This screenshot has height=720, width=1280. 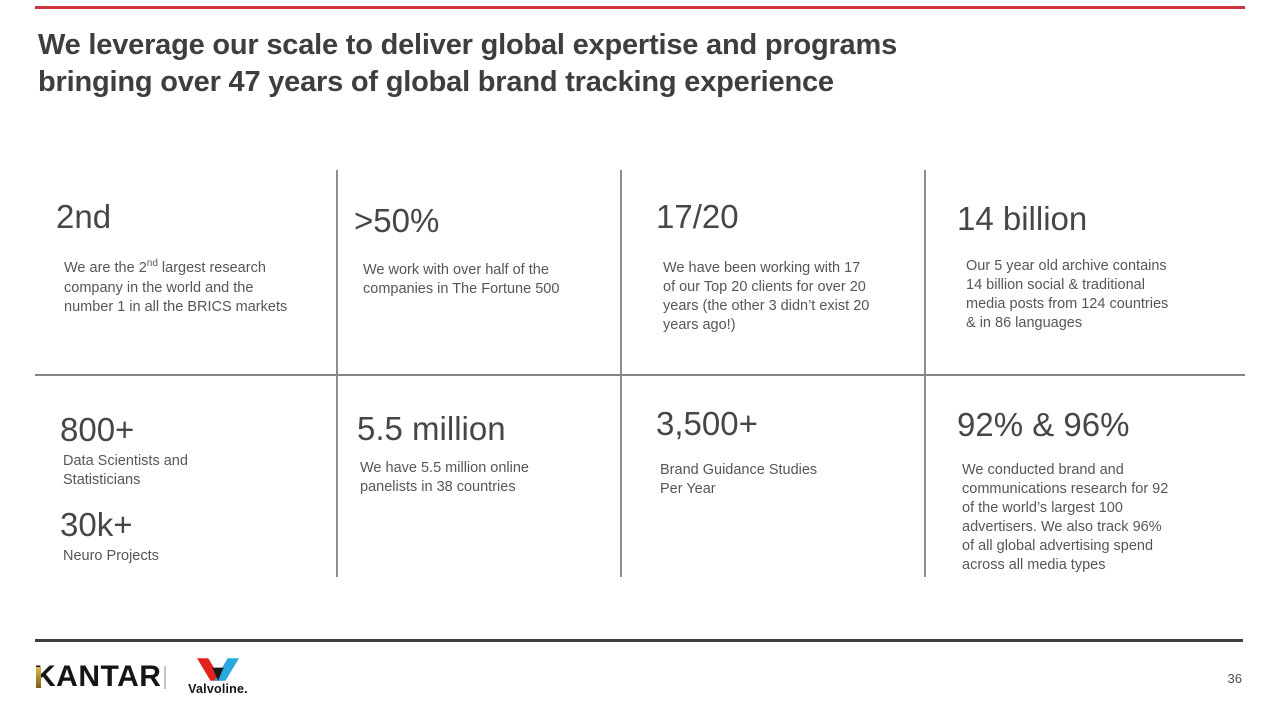 What do you see at coordinates (97, 429) in the screenshot?
I see `stat-value-data-scientists: 800+` at bounding box center [97, 429].